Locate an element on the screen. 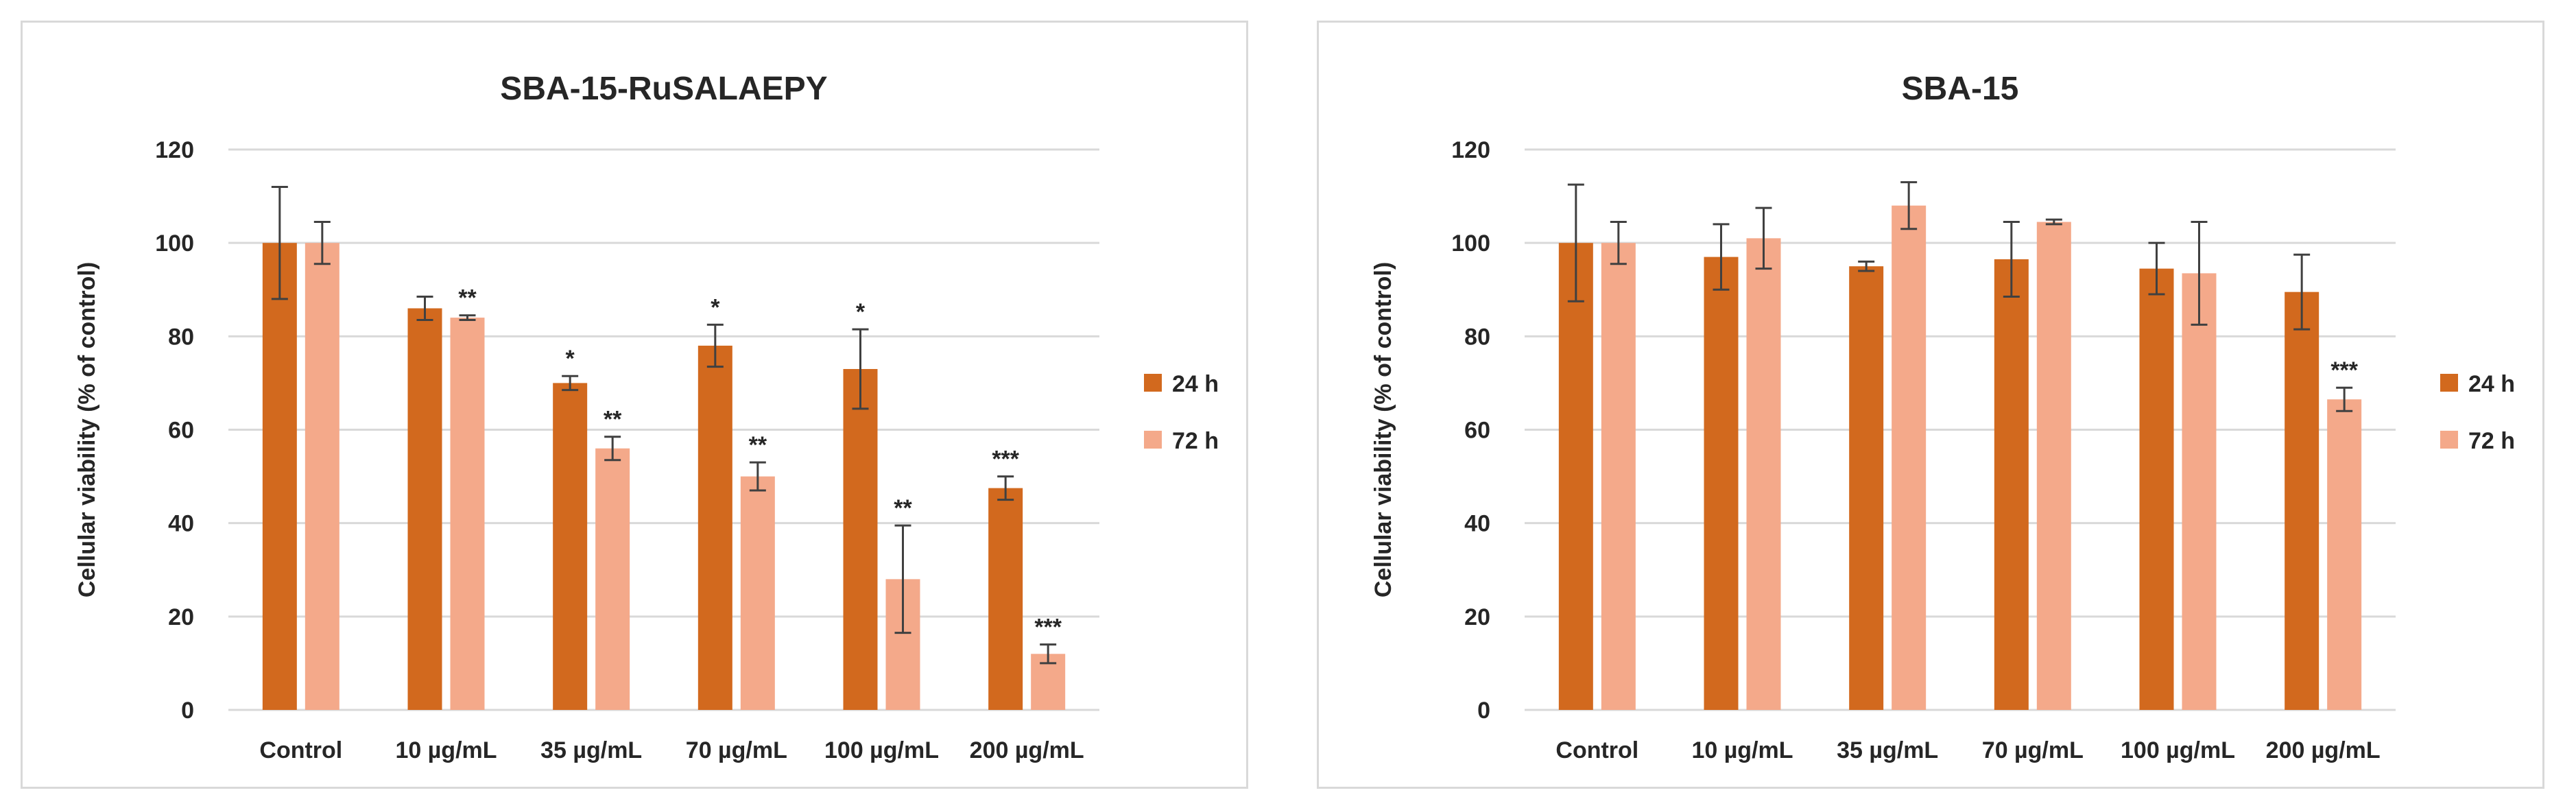 Image resolution: width=2576 pixels, height=808 pixels. chart-title: SBA-15 is located at coordinates (1960, 89).